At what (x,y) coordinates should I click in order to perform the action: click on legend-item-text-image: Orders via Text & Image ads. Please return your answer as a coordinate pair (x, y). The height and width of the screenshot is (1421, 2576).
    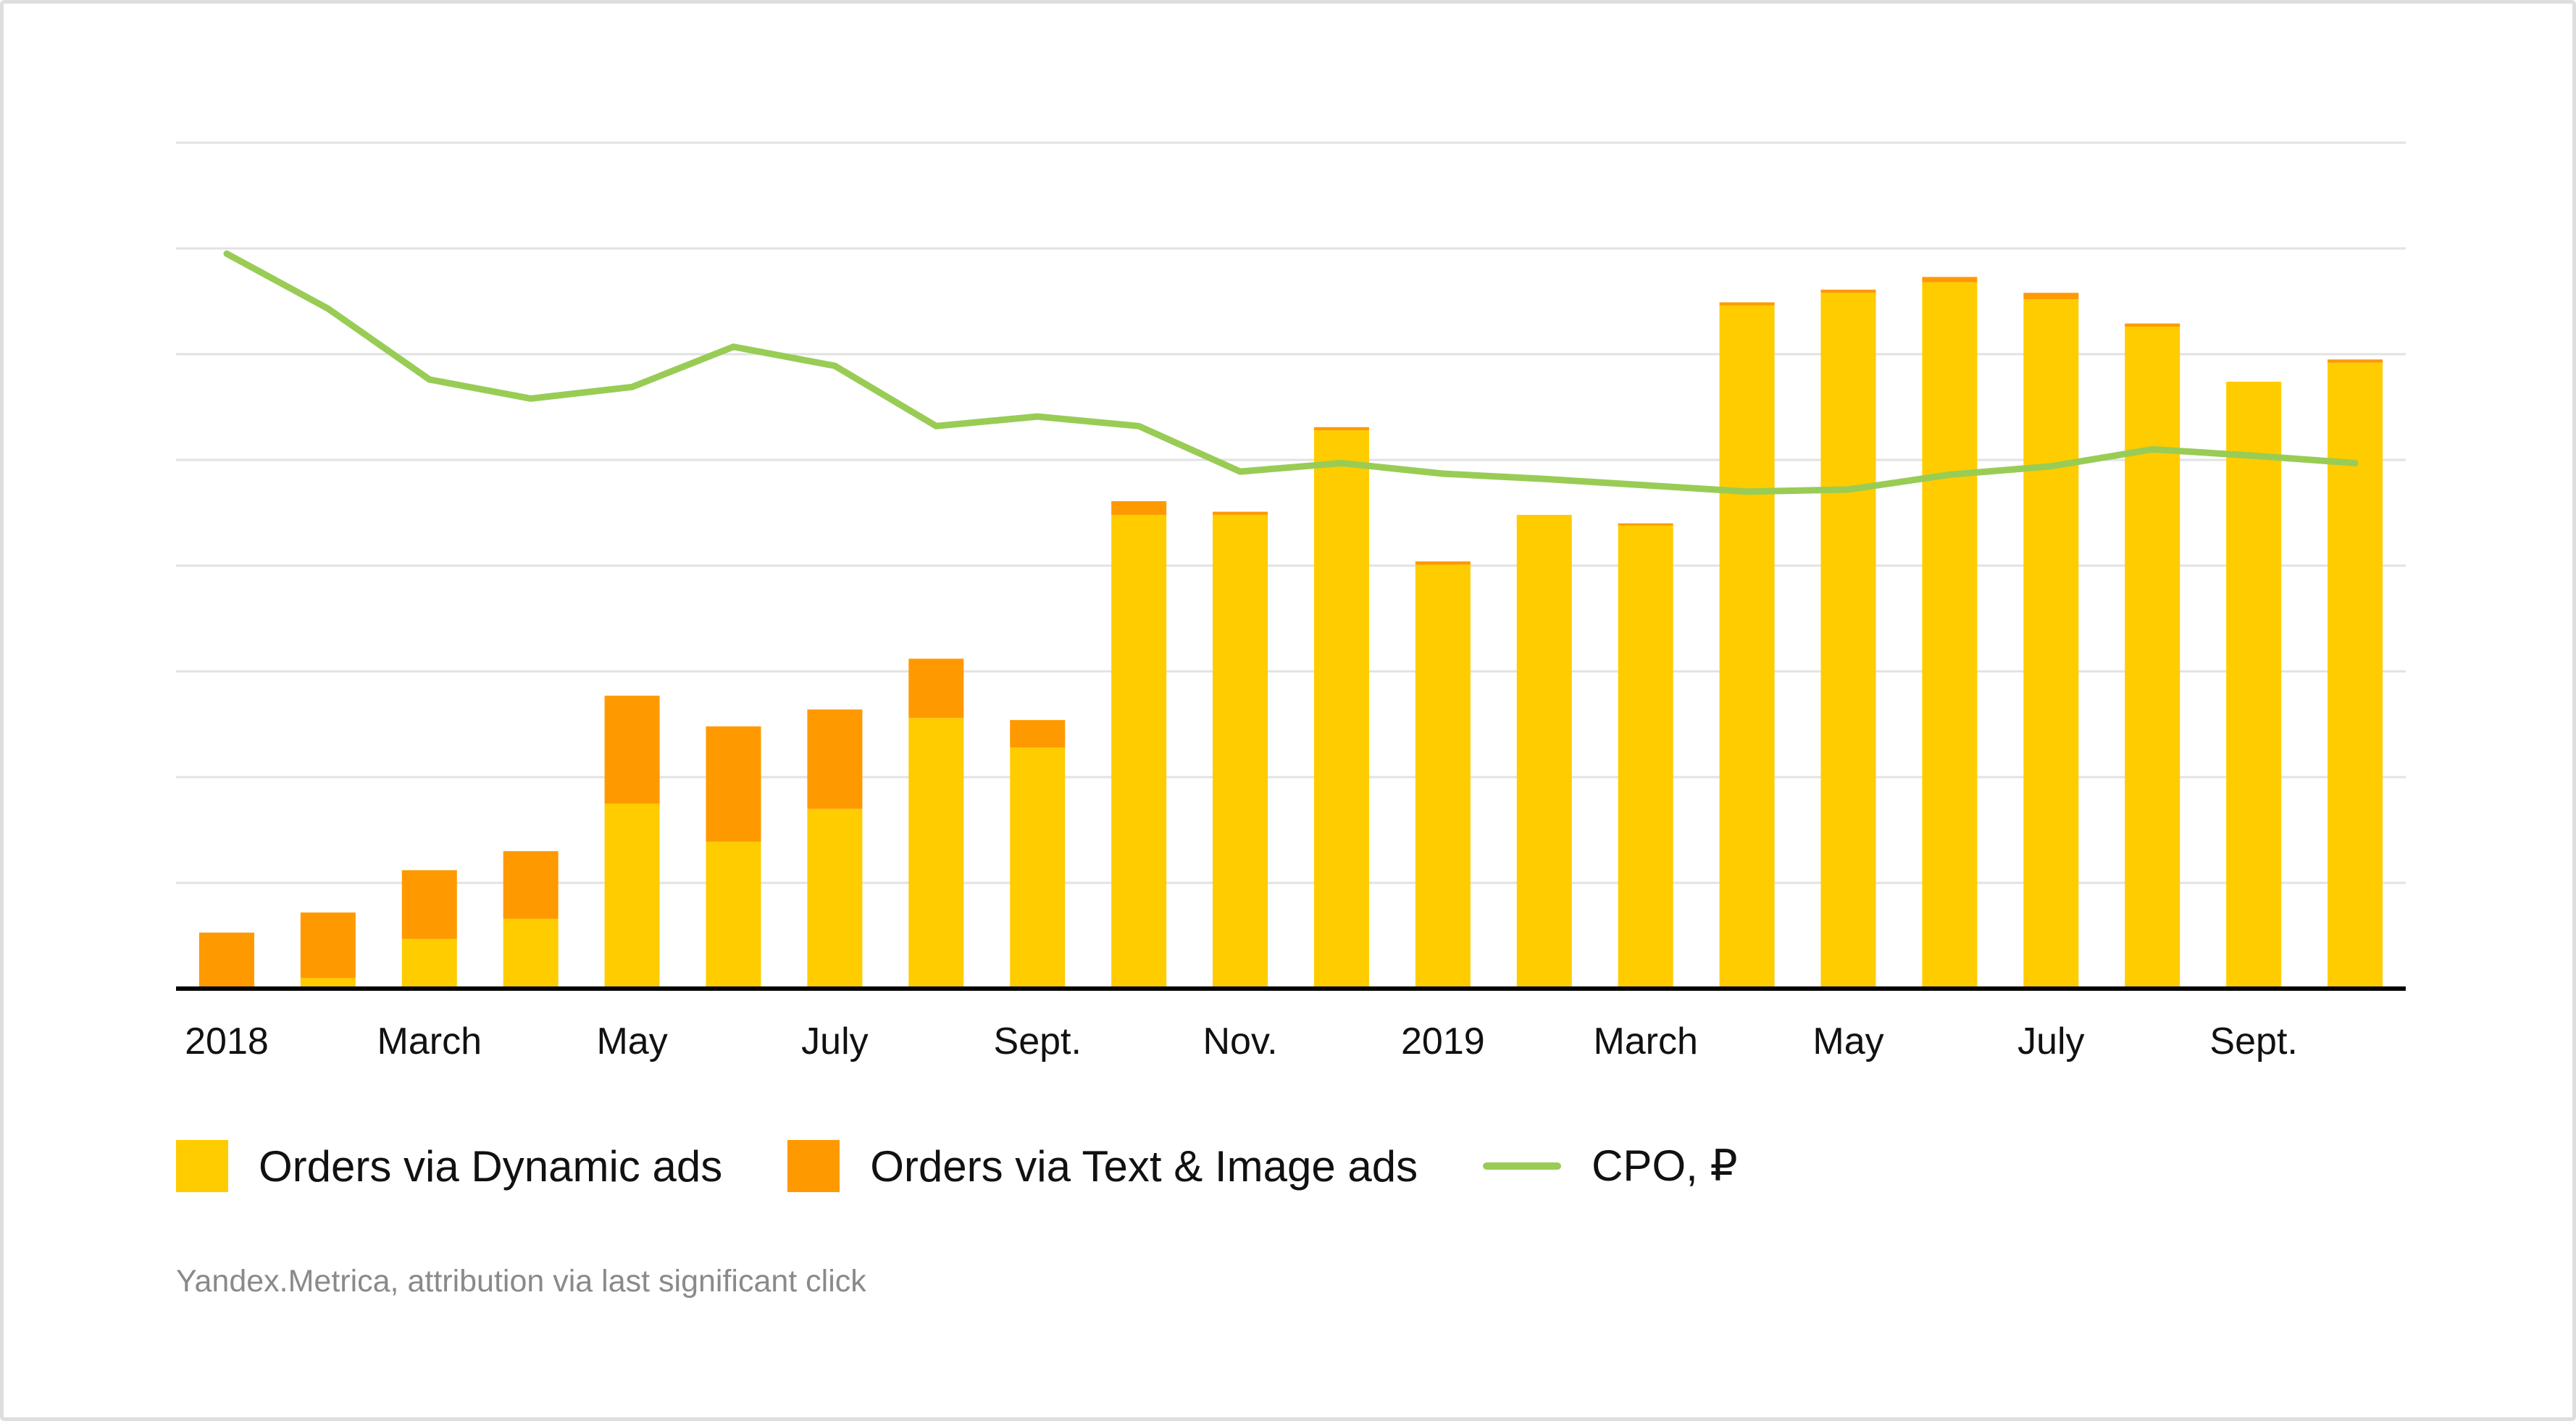
    Looking at the image, I should click on (1102, 1166).